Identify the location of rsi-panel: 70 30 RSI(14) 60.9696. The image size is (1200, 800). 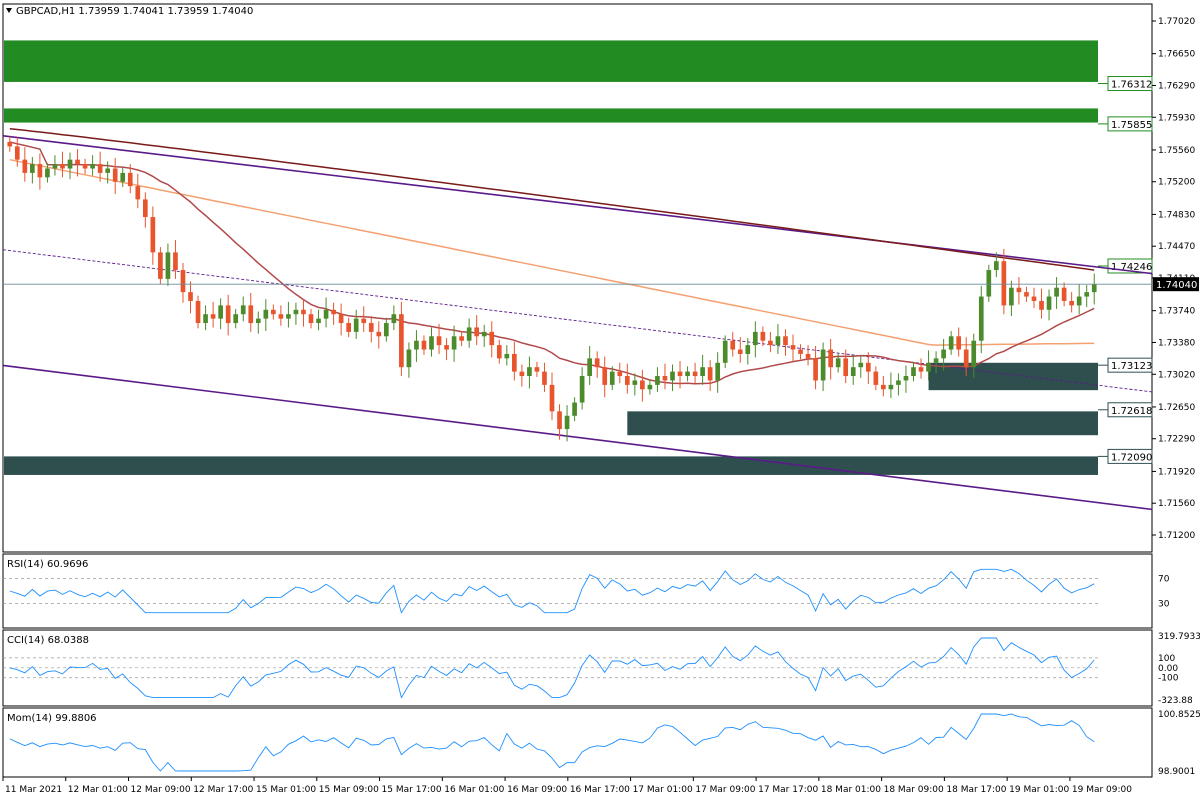
(586, 591).